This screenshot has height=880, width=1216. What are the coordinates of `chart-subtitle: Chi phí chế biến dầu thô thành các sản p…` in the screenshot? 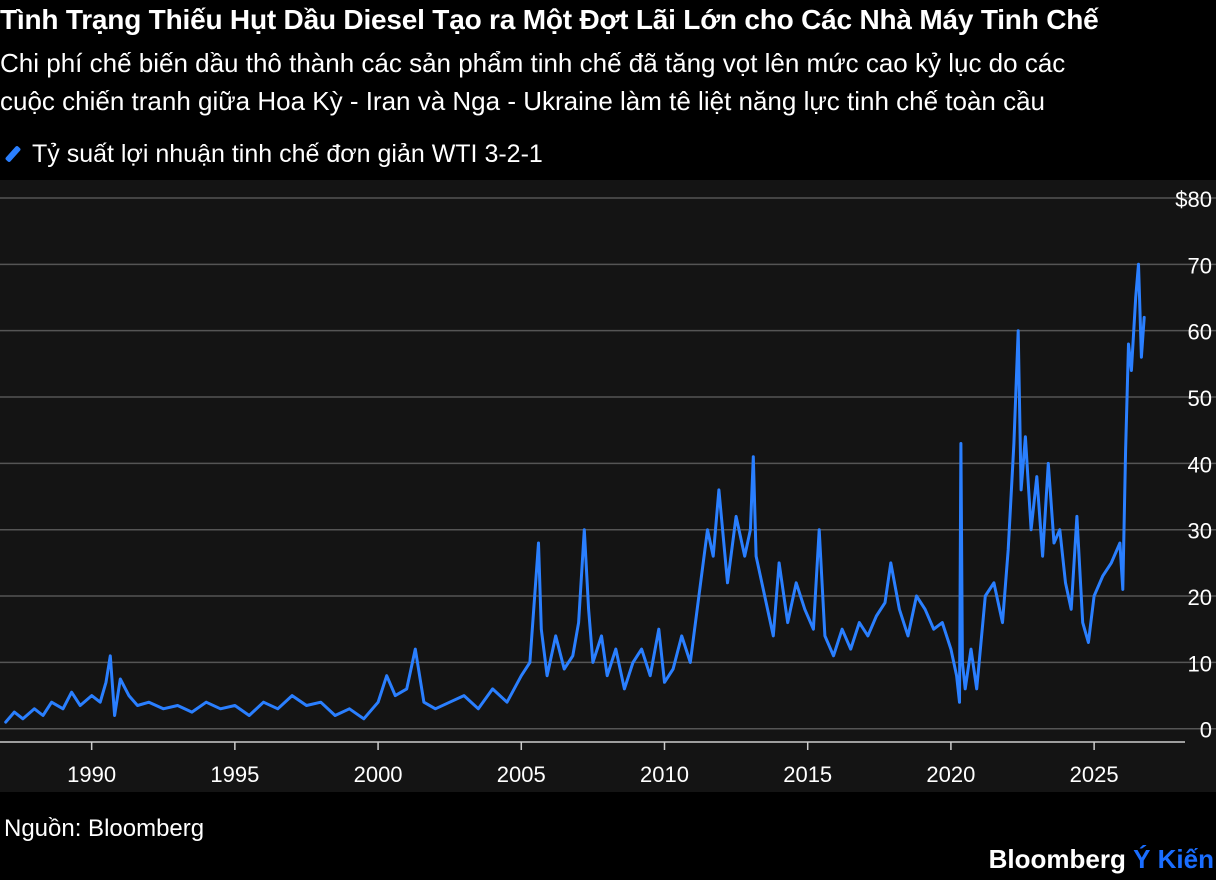 It's located at (608, 82).